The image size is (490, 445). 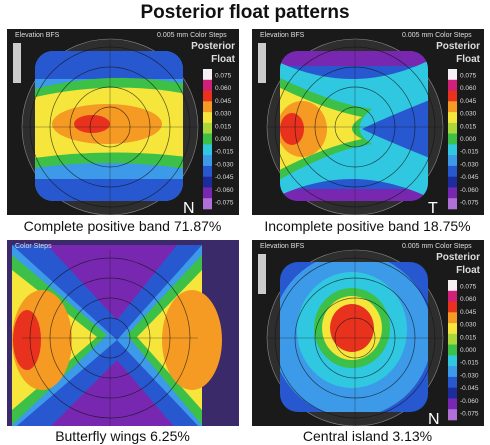 What do you see at coordinates (33, 246) in the screenshot?
I see `header-left: Color Steps` at bounding box center [33, 246].